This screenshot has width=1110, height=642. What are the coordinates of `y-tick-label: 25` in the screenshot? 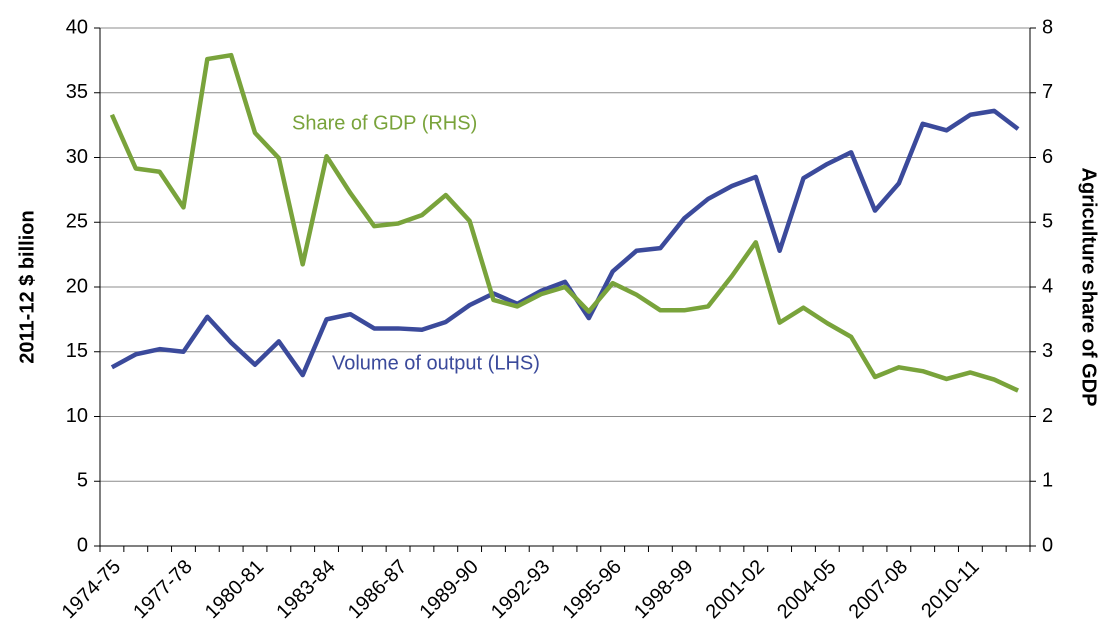 It's located at (77, 222).